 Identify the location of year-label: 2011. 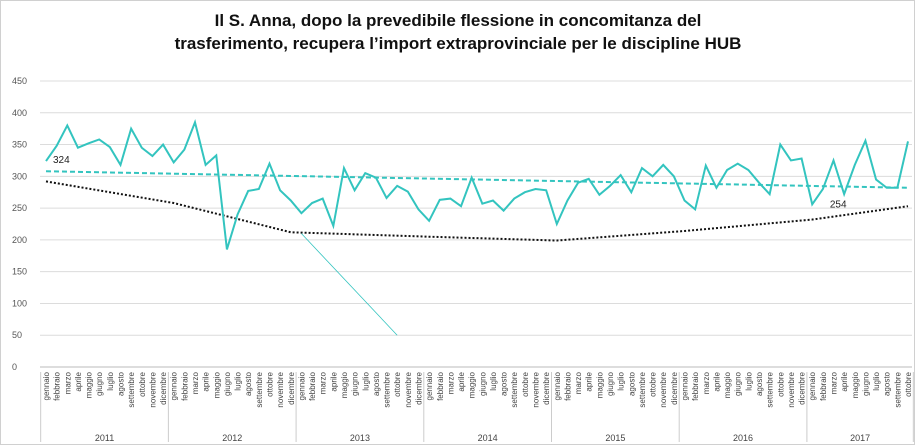
(104, 438).